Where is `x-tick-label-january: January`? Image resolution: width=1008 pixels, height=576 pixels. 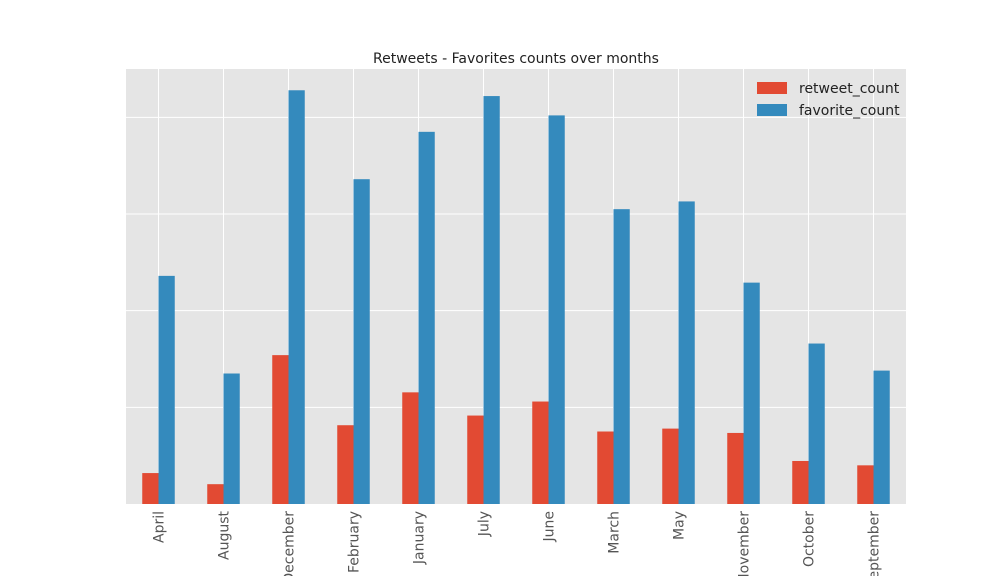
x-tick-label-january: January is located at coordinates (420, 538).